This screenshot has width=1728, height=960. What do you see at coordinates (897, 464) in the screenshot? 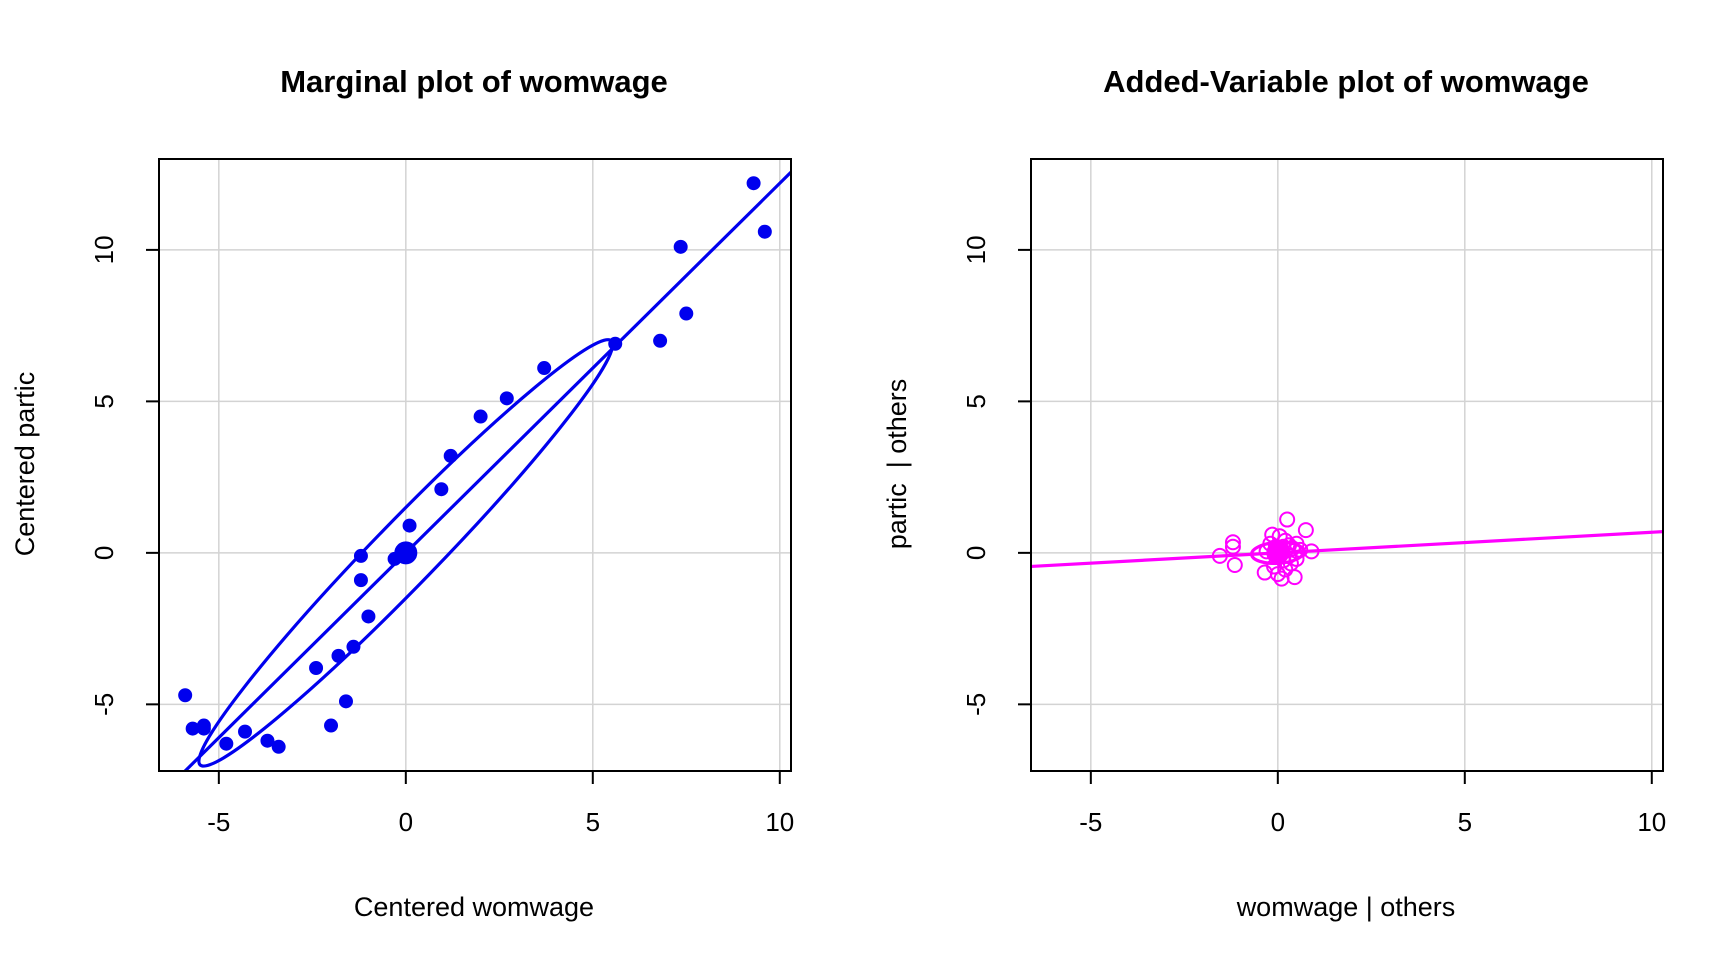
I see `y-axis-label: partic | others` at bounding box center [897, 464].